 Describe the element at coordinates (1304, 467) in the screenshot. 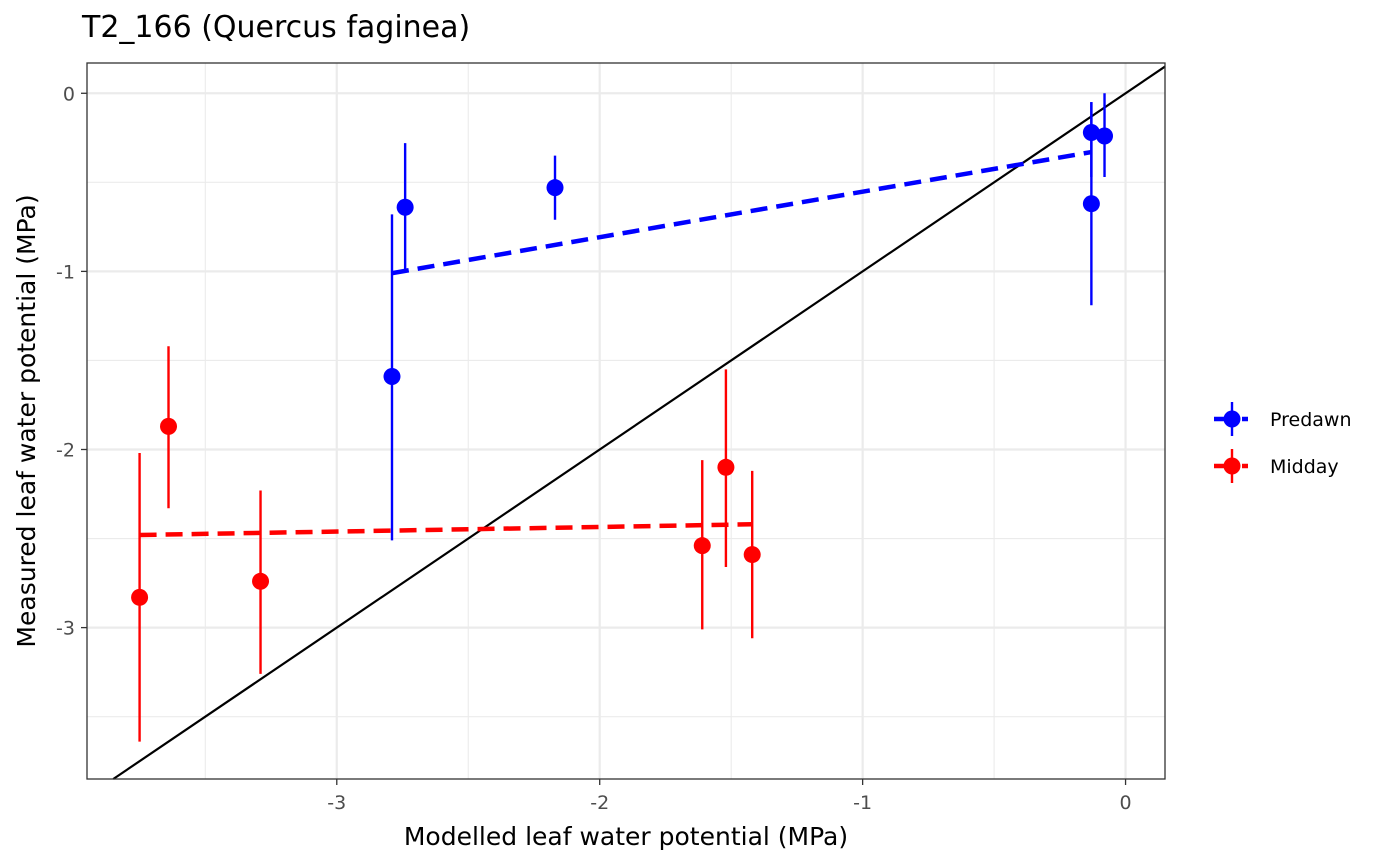

I see `legend-midday-label: Midday` at that location.